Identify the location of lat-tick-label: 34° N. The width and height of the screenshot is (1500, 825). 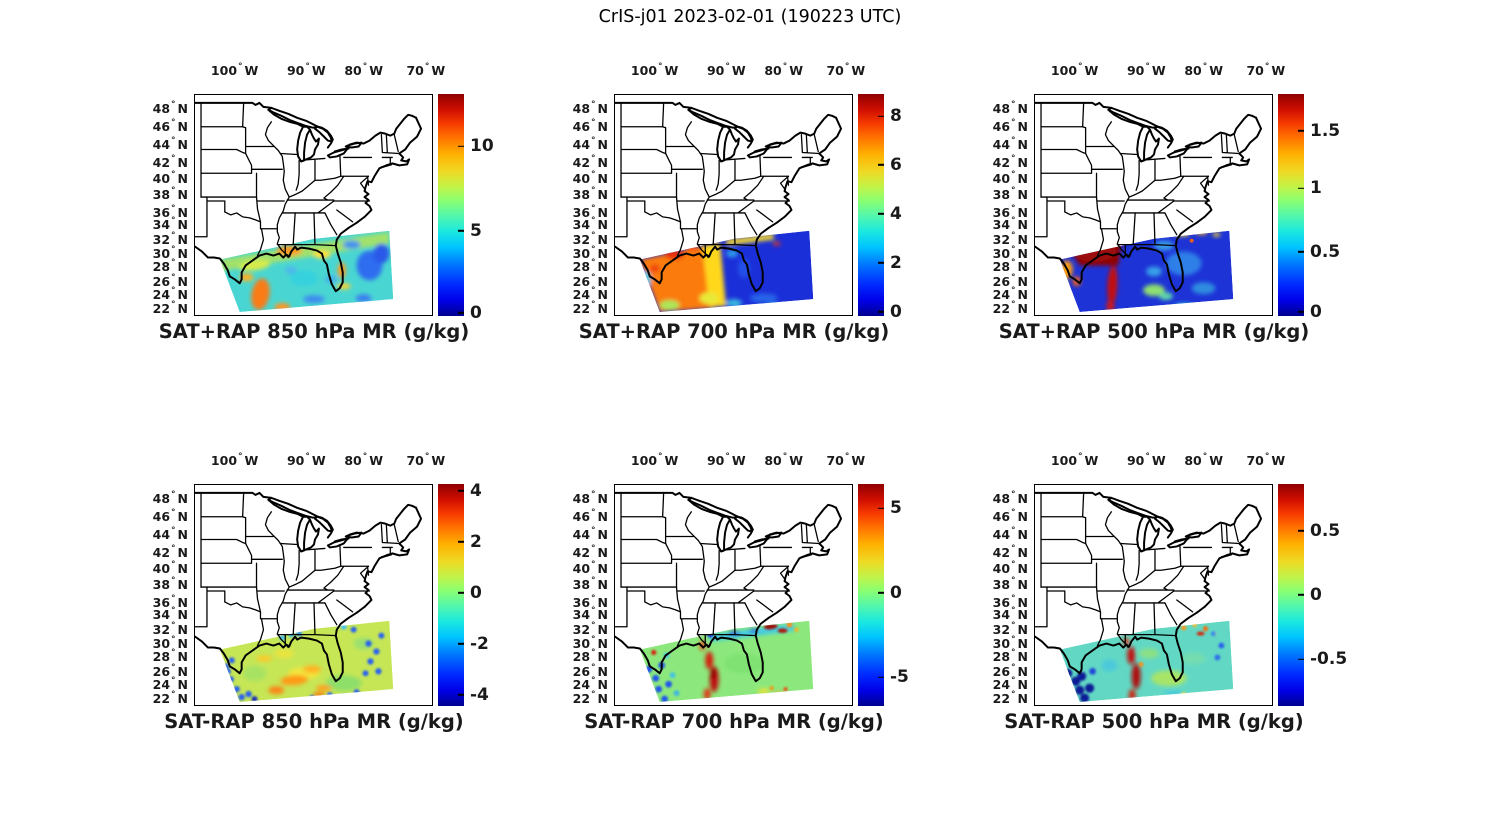
(1010, 613).